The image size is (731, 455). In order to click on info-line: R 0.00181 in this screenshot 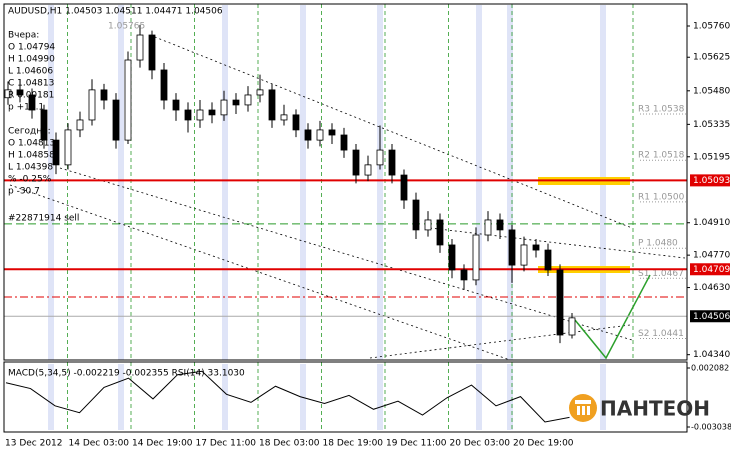, I will do `click(31, 96)`.